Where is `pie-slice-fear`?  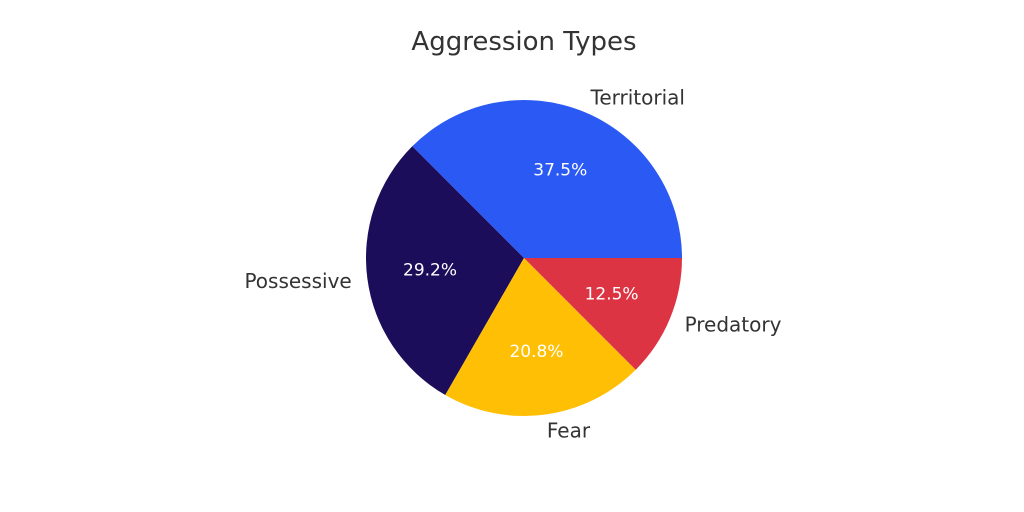
pie-slice-fear is located at coordinates (540, 337).